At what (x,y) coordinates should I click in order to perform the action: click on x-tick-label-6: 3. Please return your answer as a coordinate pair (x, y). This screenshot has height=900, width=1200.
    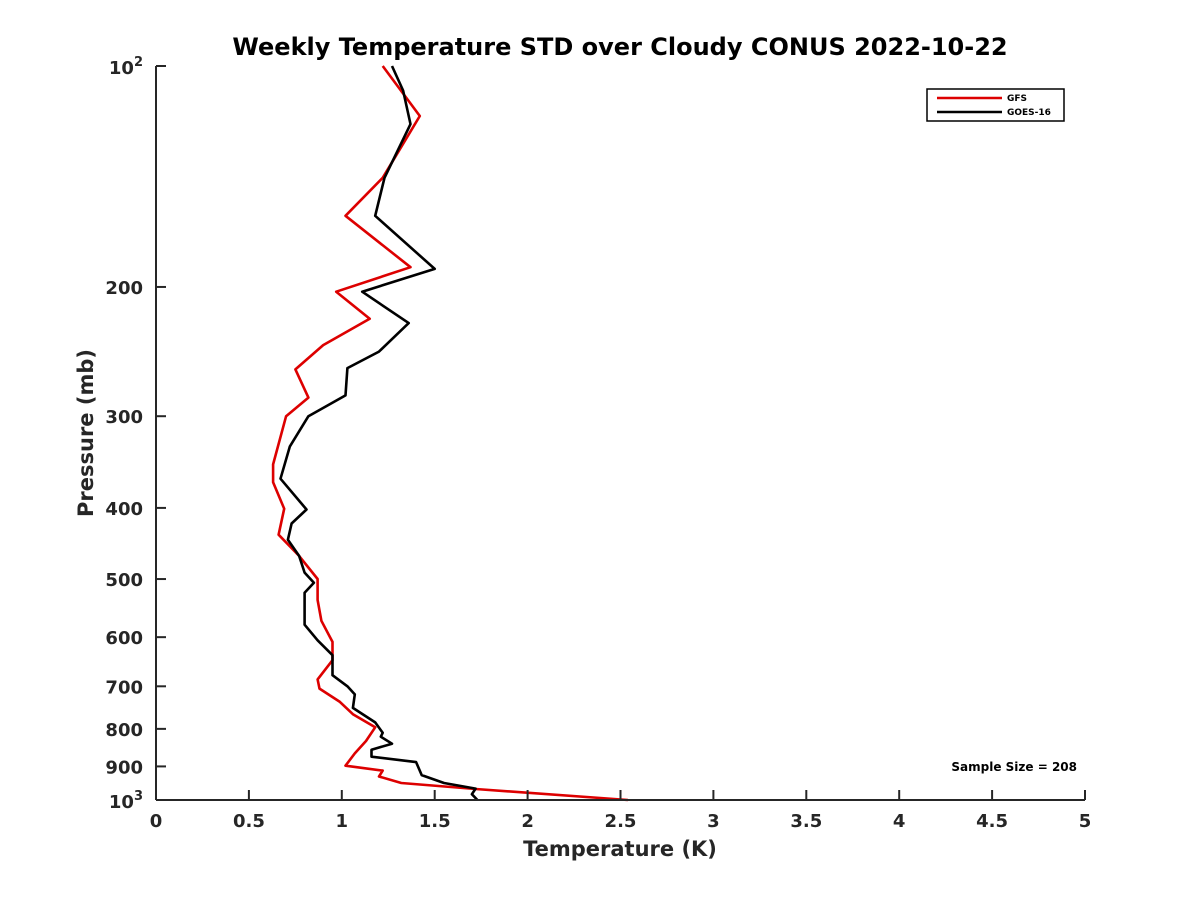
    Looking at the image, I should click on (713, 821).